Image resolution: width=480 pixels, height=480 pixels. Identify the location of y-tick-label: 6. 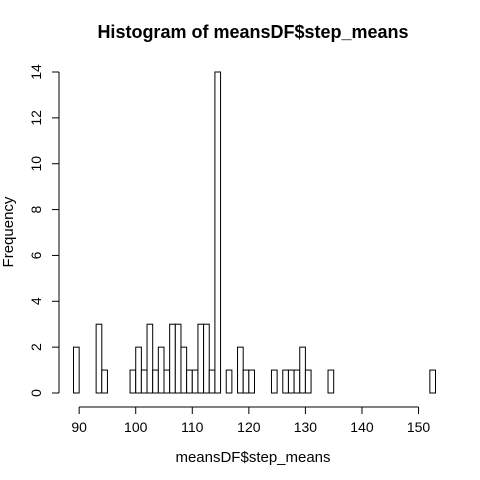
(36, 255).